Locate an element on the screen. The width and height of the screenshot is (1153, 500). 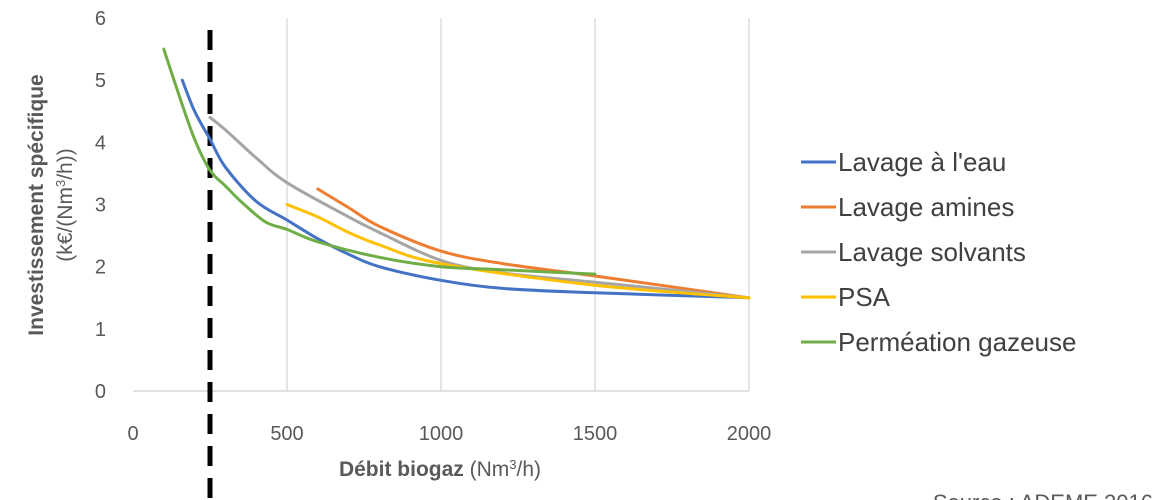
x-axis-title: Débit biogaz (Nm3/h) is located at coordinates (440, 469).